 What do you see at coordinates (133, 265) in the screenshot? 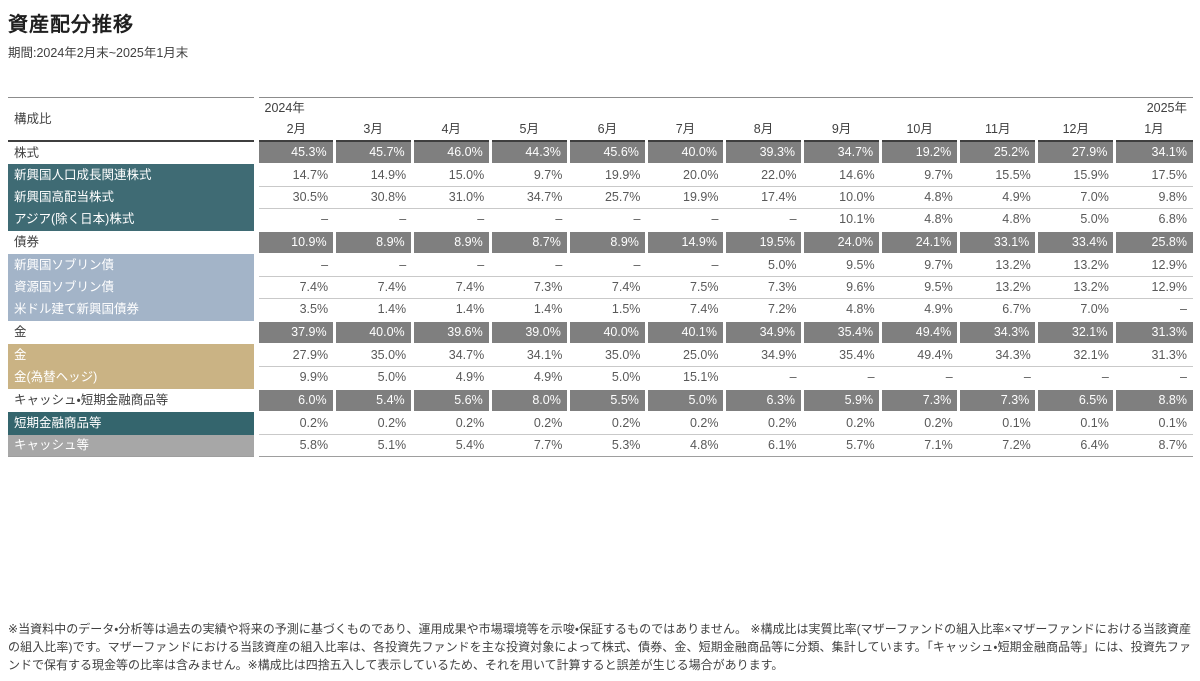
I see `row-label: 新興国ソブリン債` at bounding box center [133, 265].